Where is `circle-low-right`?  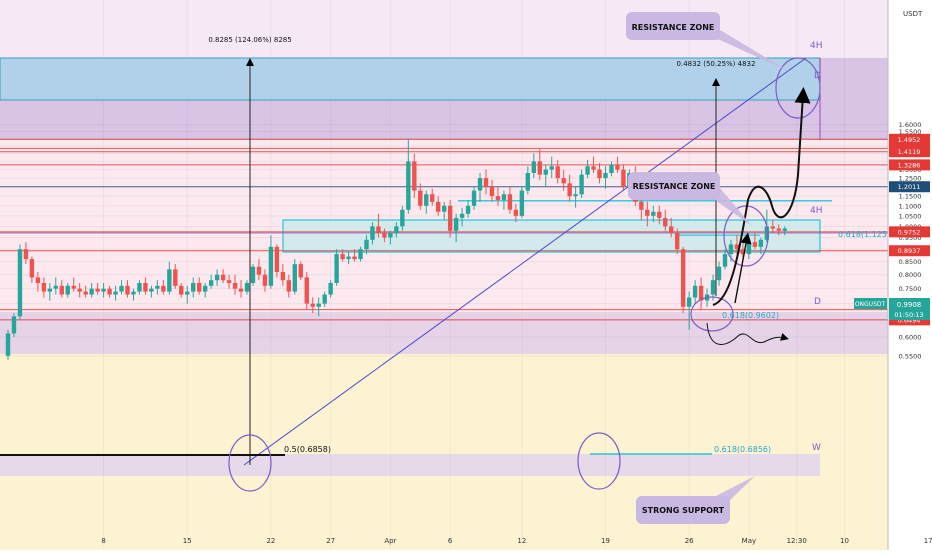 circle-low-right is located at coordinates (599, 461).